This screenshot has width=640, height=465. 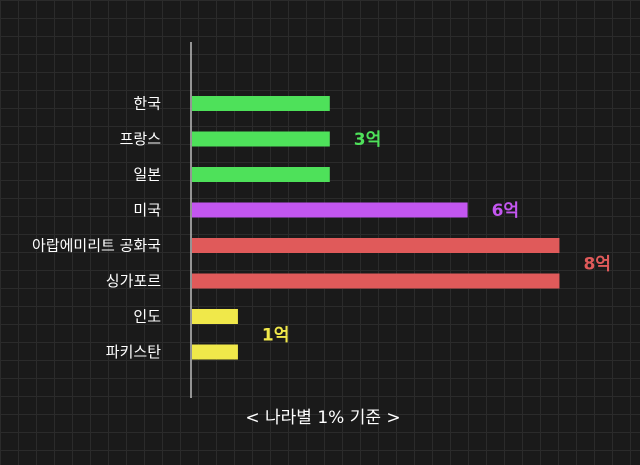 What do you see at coordinates (133, 281) in the screenshot?
I see `category-label-5: 싱가포르` at bounding box center [133, 281].